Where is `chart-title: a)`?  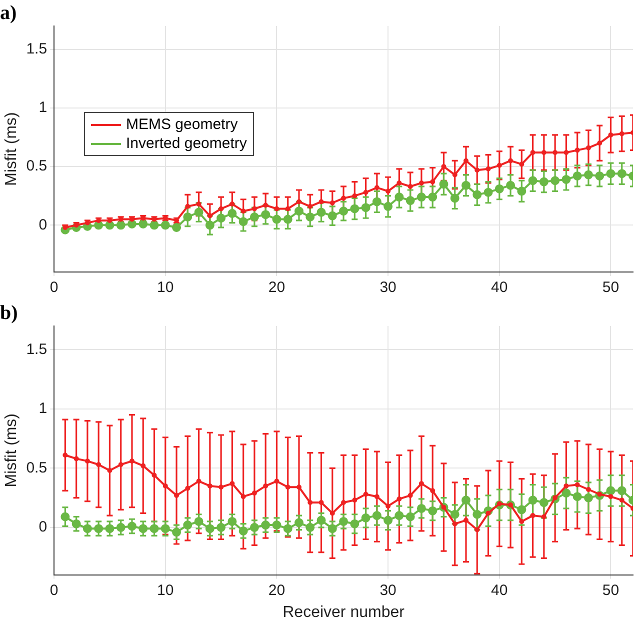
chart-title: a) is located at coordinates (8, 13).